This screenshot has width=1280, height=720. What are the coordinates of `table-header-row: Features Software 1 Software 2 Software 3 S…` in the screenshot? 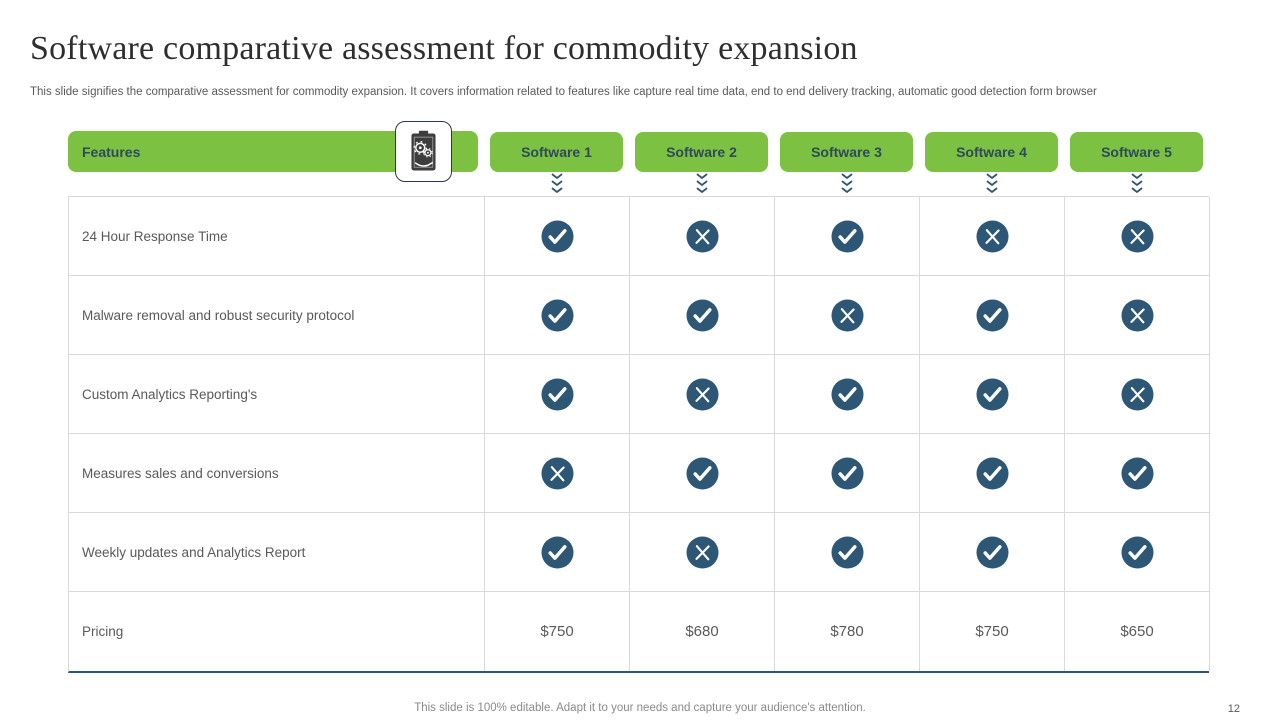 It's located at (638, 151).